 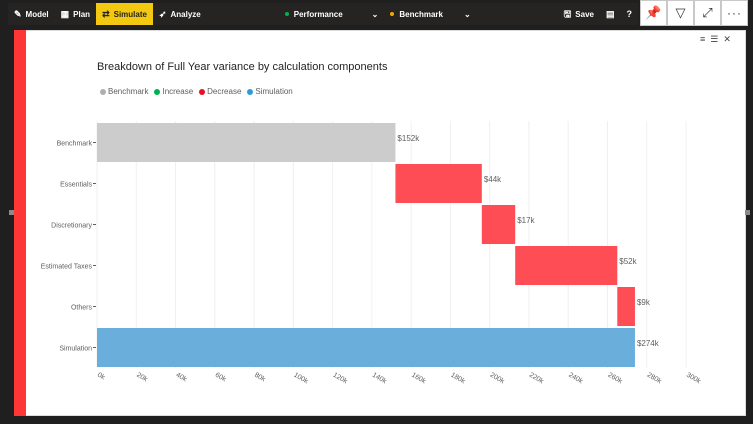 What do you see at coordinates (734, 13) in the screenshot?
I see `more-options-icon: ···` at bounding box center [734, 13].